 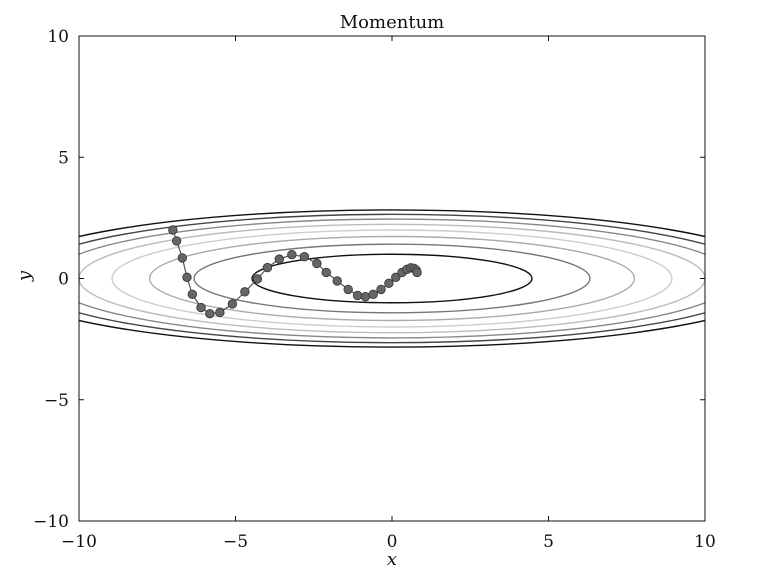 I want to click on y-axis-label: y, so click(x=24, y=276).